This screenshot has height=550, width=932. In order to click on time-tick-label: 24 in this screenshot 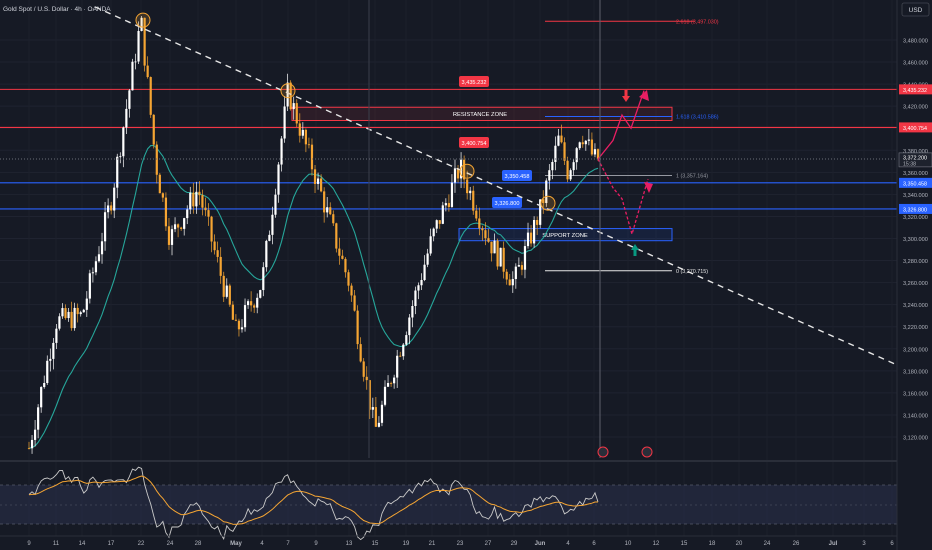, I will do `click(170, 544)`.